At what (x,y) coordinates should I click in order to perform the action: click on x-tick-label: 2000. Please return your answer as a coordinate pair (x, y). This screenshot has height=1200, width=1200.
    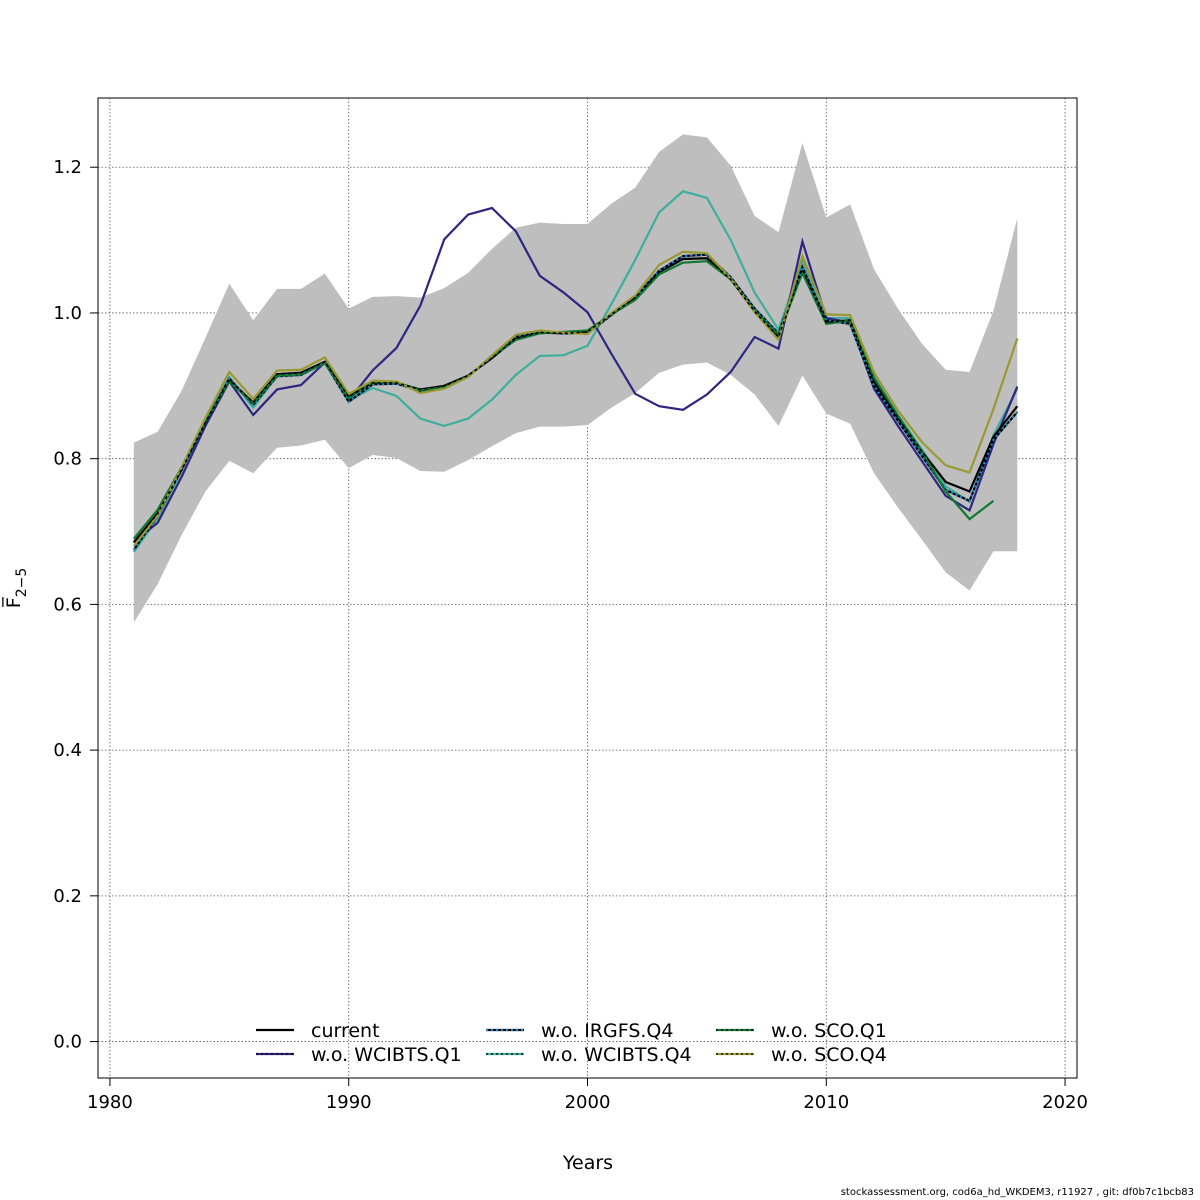
    Looking at the image, I should click on (588, 1102).